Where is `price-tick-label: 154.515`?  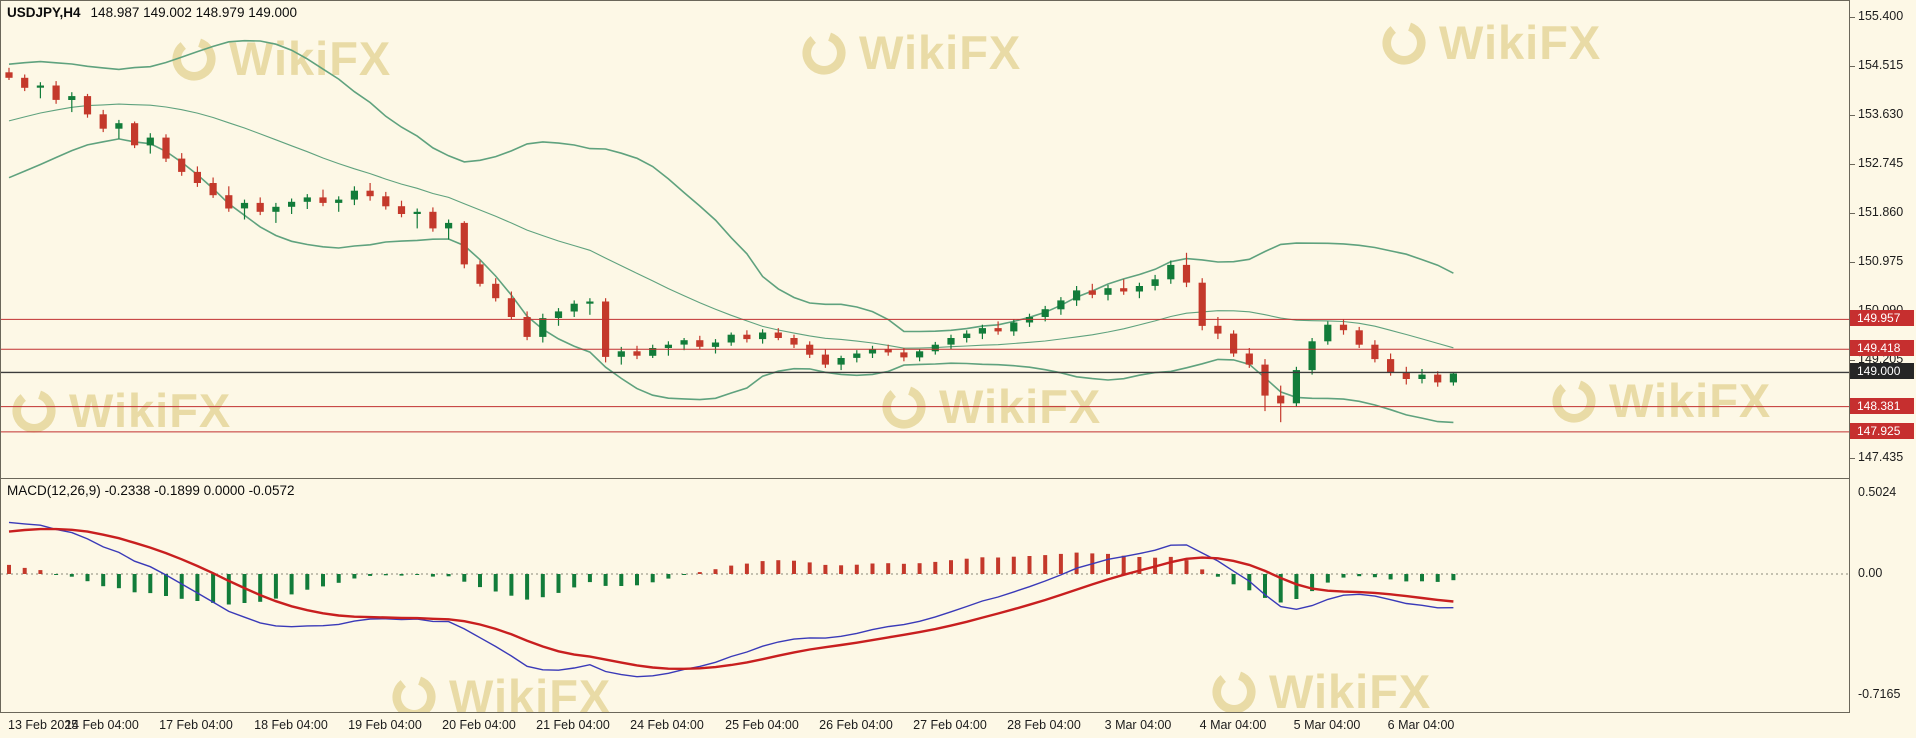 price-tick-label: 154.515 is located at coordinates (1881, 65).